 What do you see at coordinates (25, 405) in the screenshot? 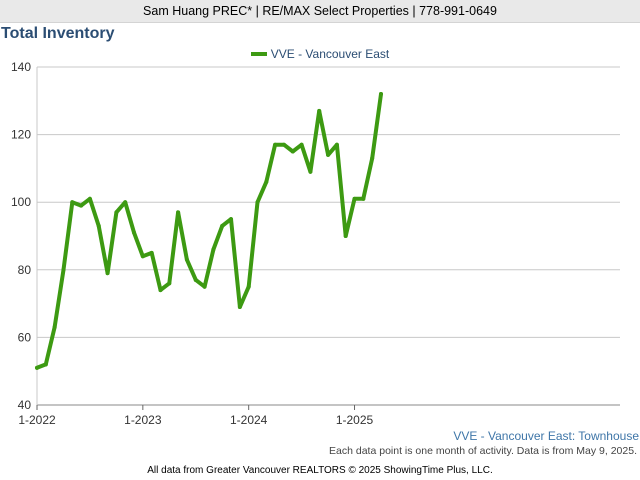
I see `y-tick-label: 40` at bounding box center [25, 405].